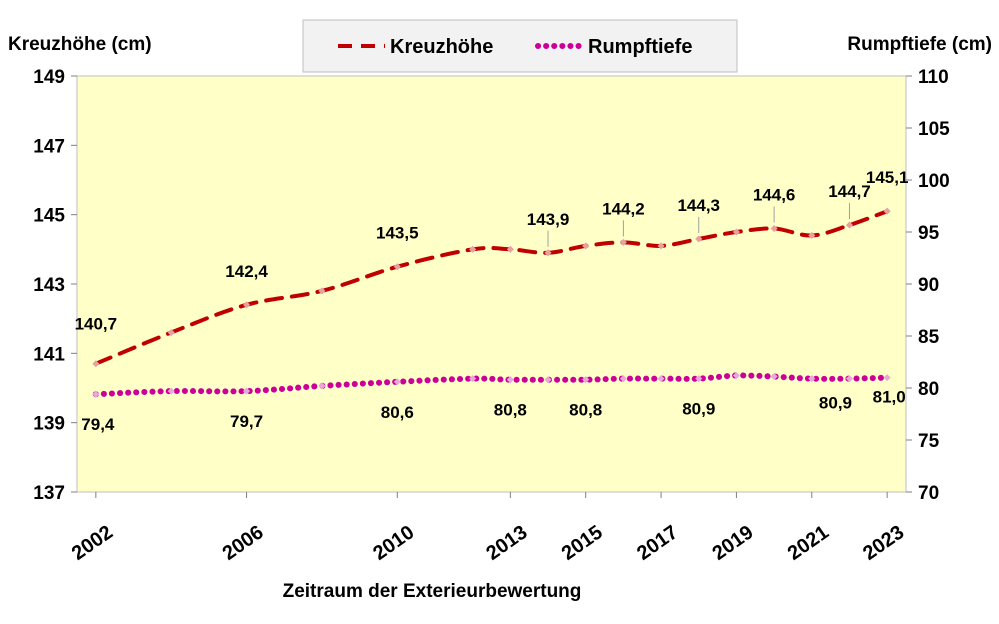  Describe the element at coordinates (623, 208) in the screenshot. I see `data-label-kreuzhoehe: 144,2` at that location.